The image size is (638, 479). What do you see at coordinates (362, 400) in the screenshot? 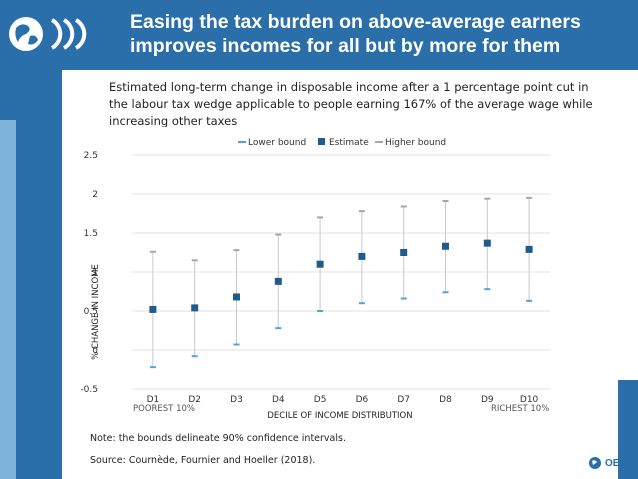
I see `x-tick-label: D6` at bounding box center [362, 400].